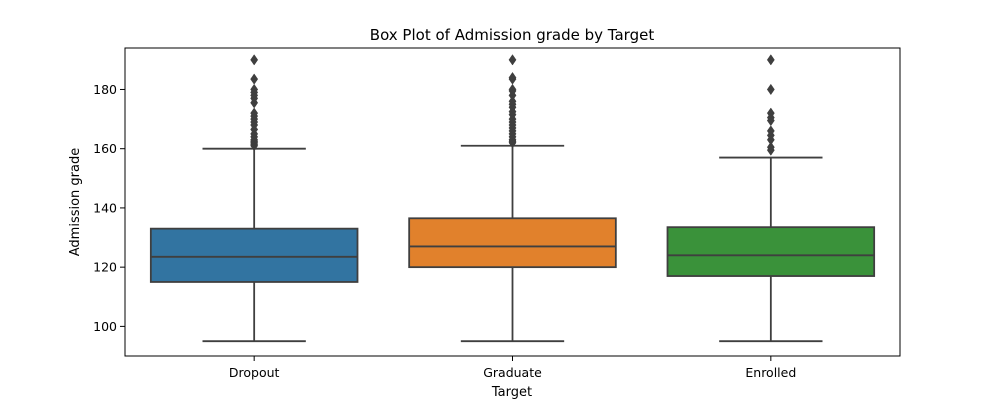  What do you see at coordinates (511, 392) in the screenshot?
I see `x-axis-label: Target` at bounding box center [511, 392].